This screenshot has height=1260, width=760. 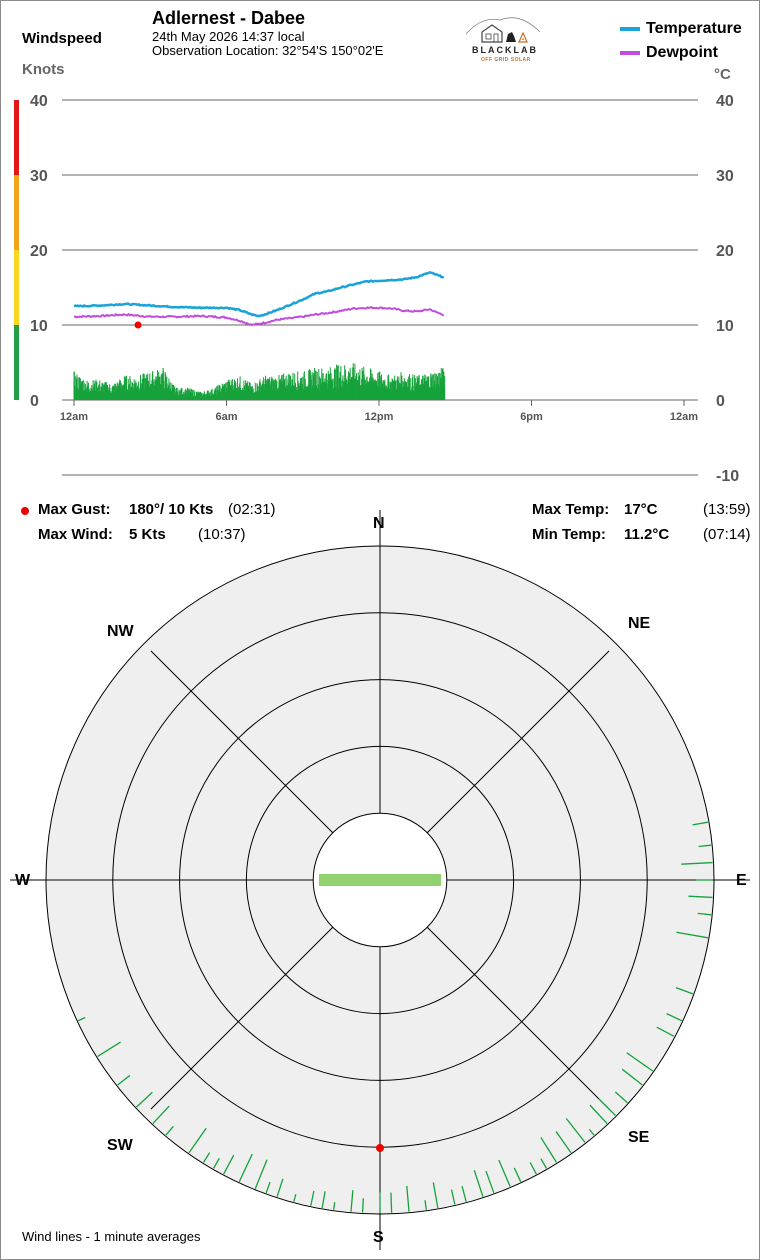 I want to click on station-name: Adlernest - Dabee, so click(x=229, y=18).